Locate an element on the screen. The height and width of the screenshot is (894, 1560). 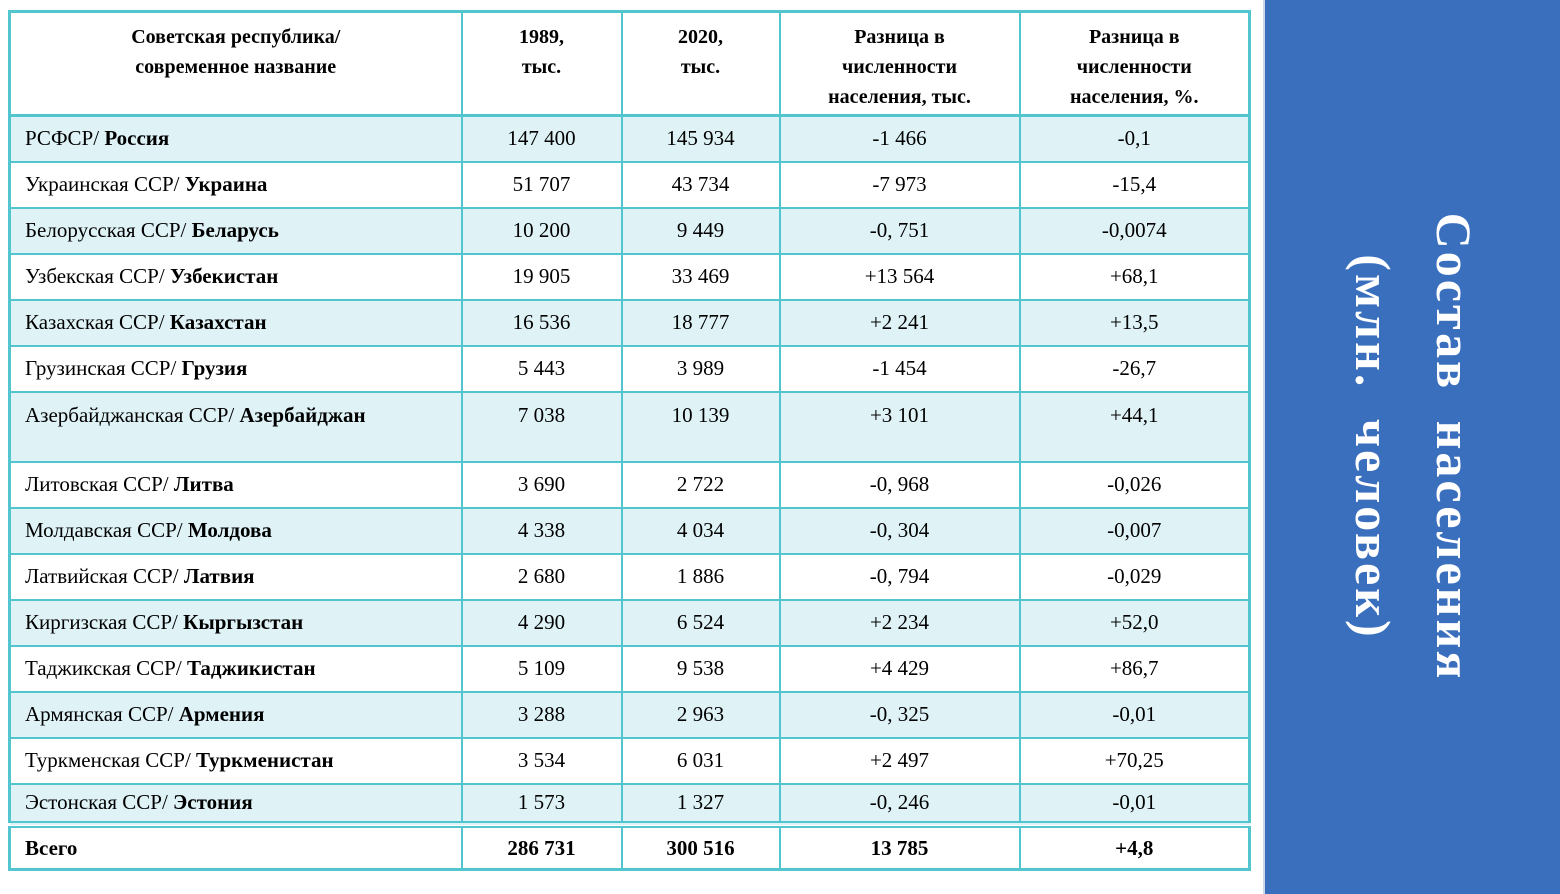
cell-2020: 4 034 is located at coordinates (700, 530).